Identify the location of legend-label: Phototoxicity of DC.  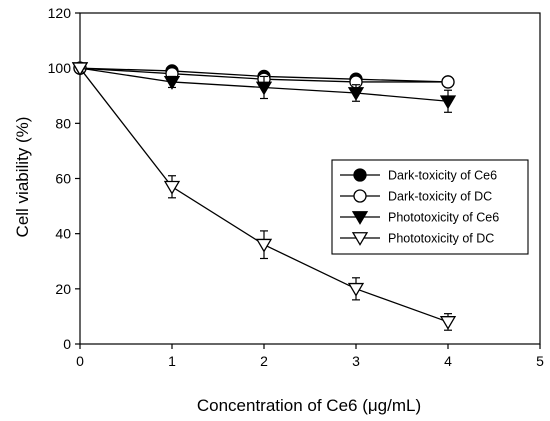
(441, 239).